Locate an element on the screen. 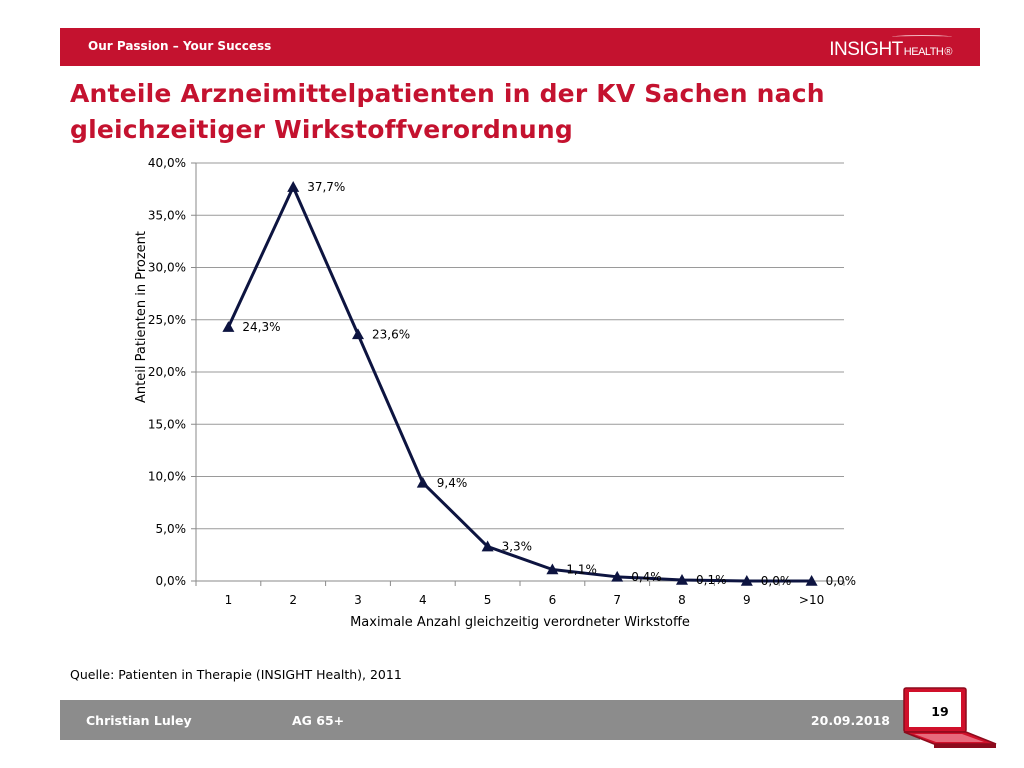 Image resolution: width=1024 pixels, height=768 pixels. data-label-2: 23,6% is located at coordinates (391, 334).